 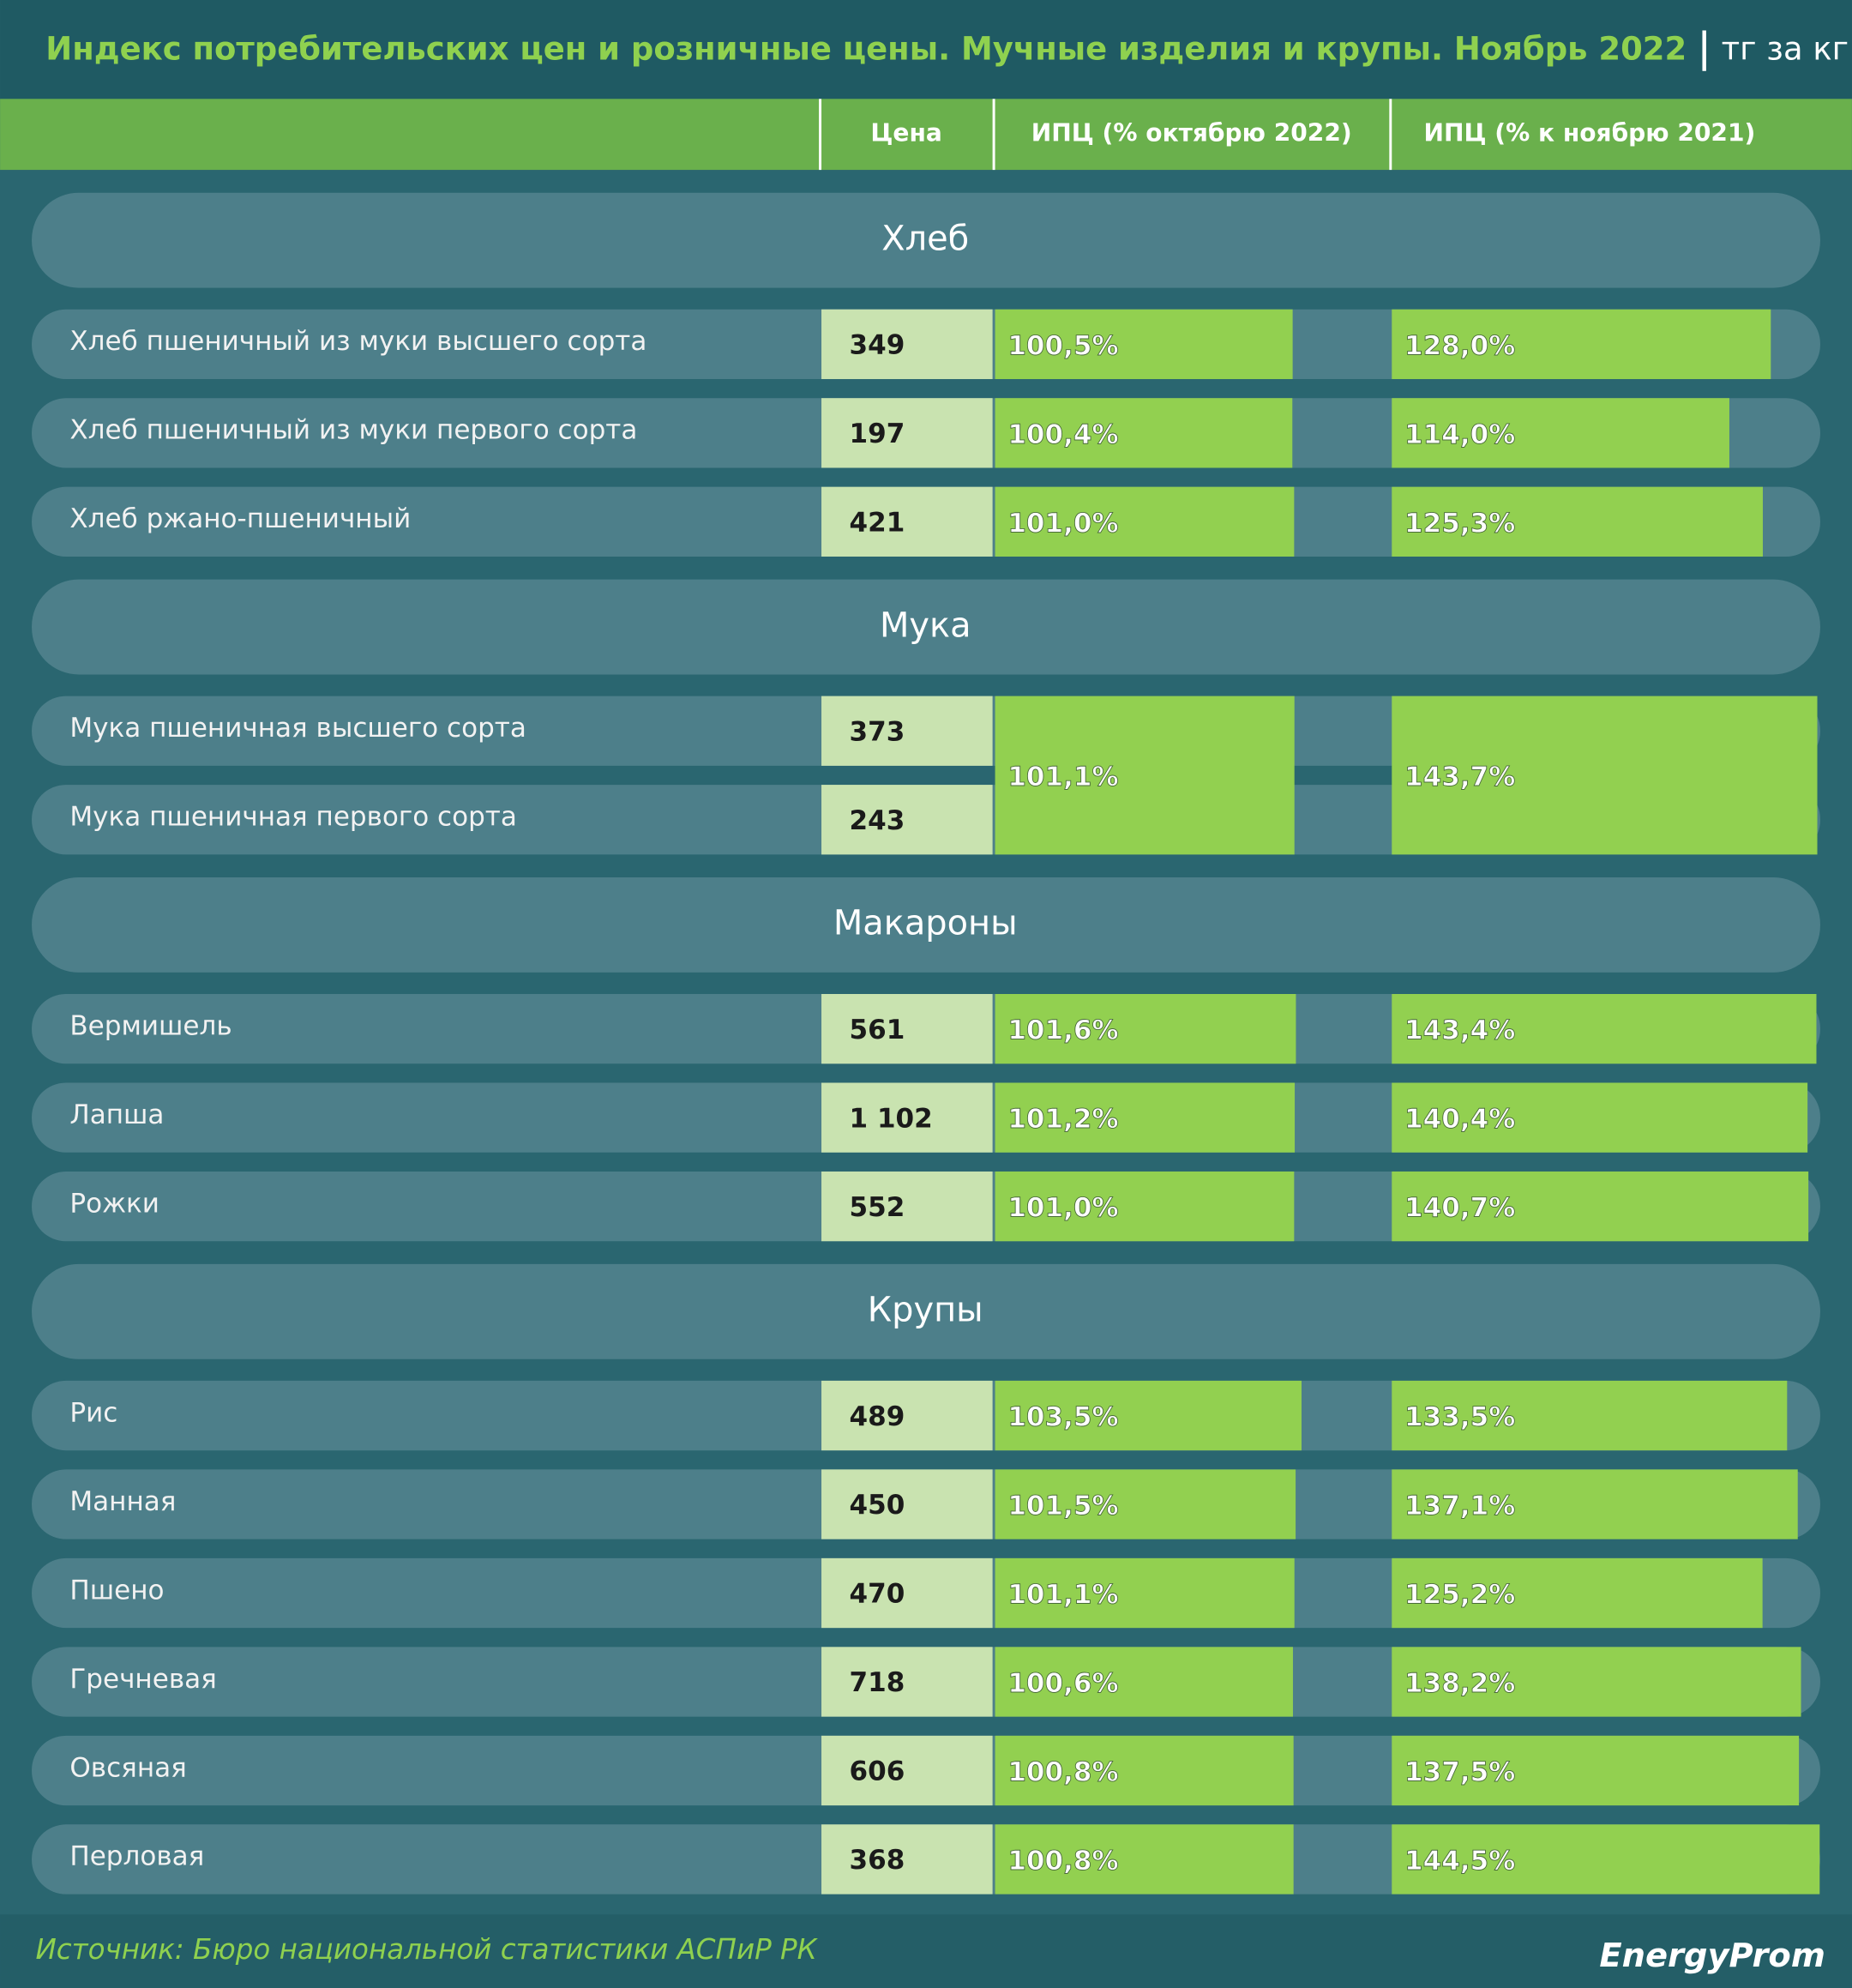 What do you see at coordinates (1062, 1119) in the screenshot?
I see `cpi-oct-label: 101,2%` at bounding box center [1062, 1119].